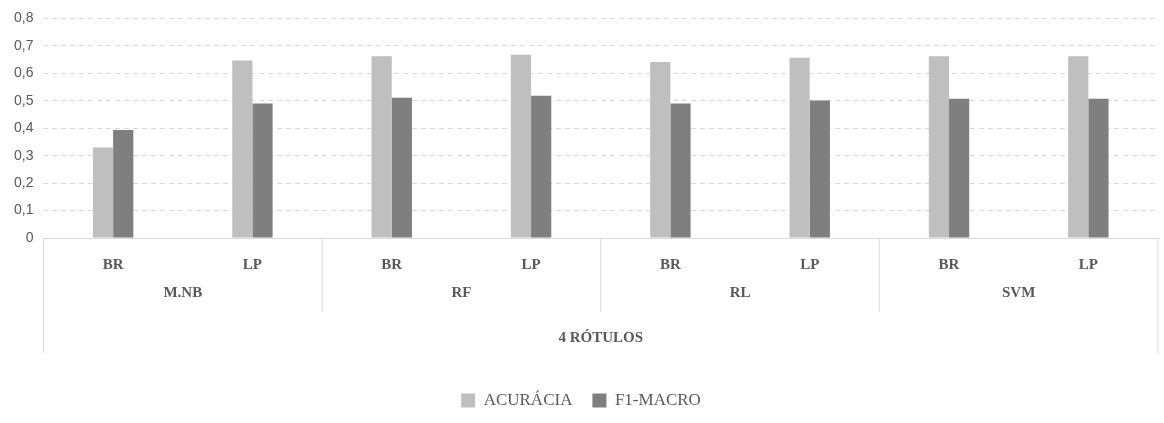 The height and width of the screenshot is (423, 1164). Describe the element at coordinates (23, 44) in the screenshot. I see `y-tick-label: 0,7` at that location.